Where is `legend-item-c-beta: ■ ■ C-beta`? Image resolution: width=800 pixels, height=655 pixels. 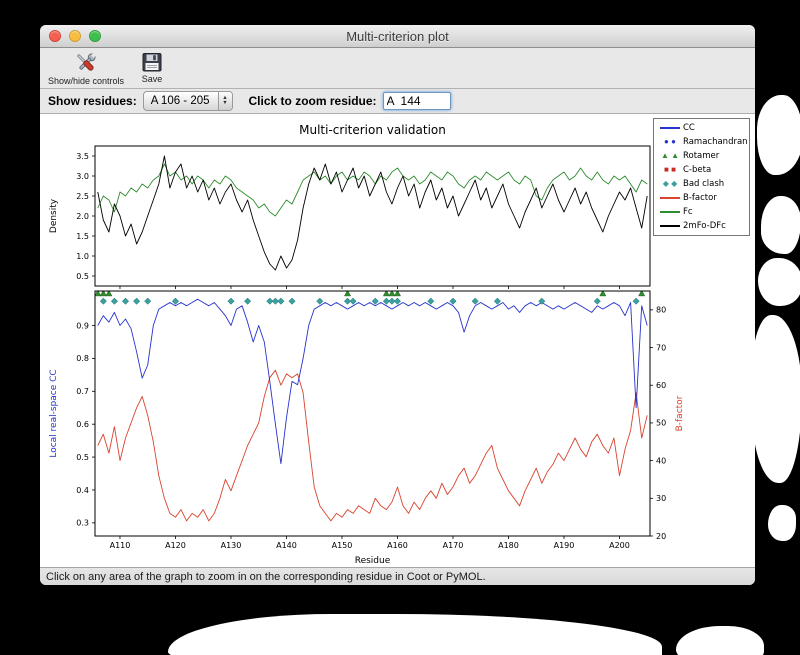 legend-item-c-beta: ■ ■ C-beta is located at coordinates (701, 170).